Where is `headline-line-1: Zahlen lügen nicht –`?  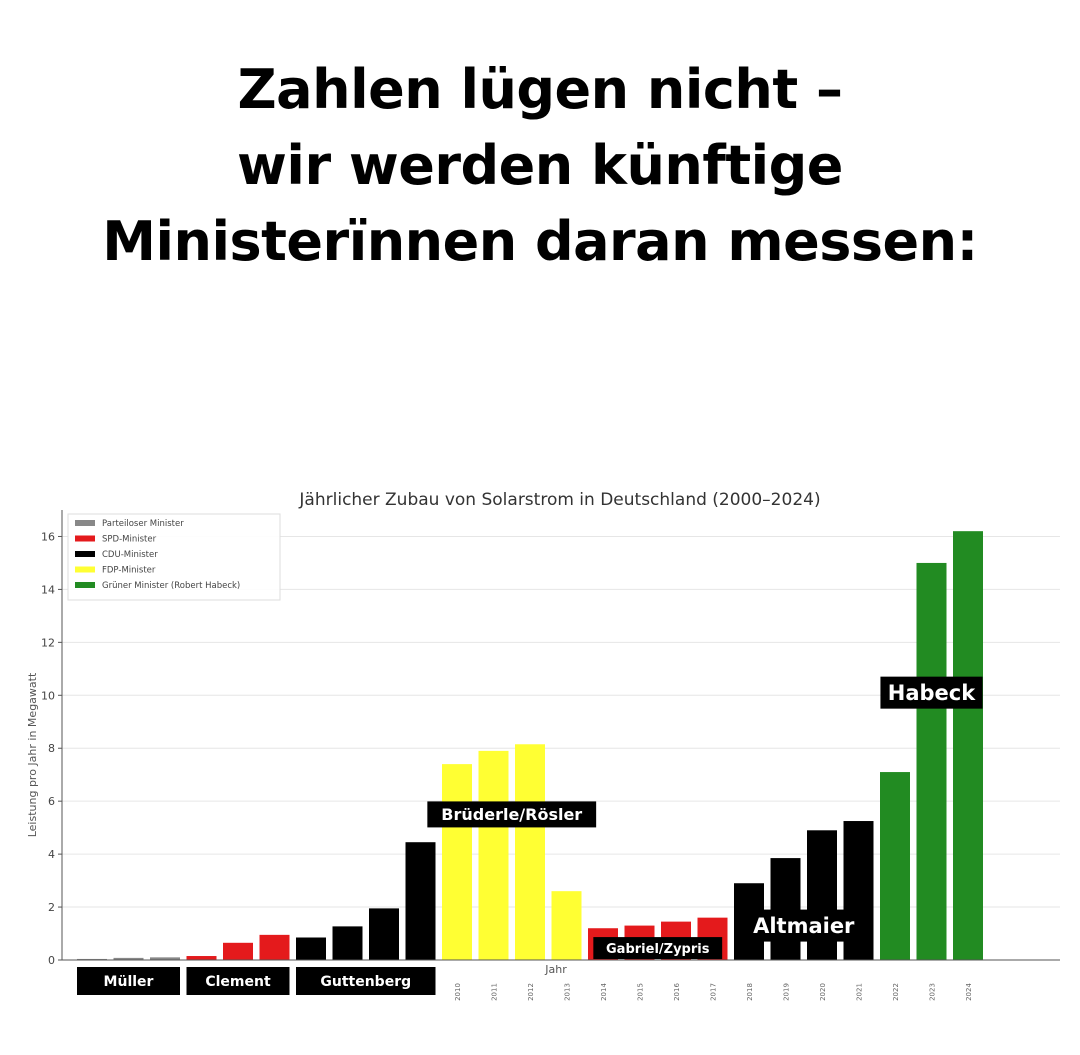 headline-line-1: Zahlen lügen nicht – is located at coordinates (540, 89).